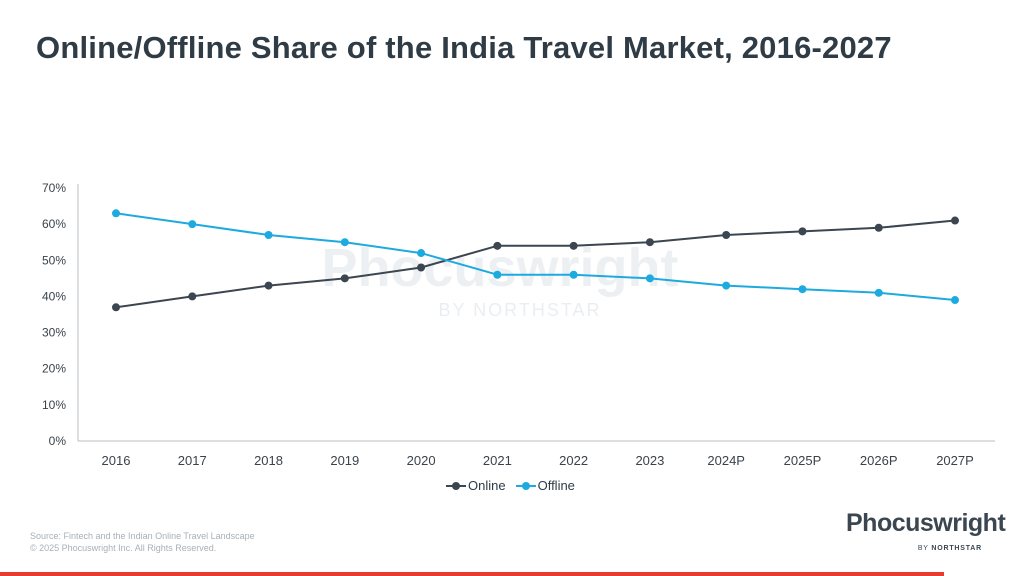 The height and width of the screenshot is (576, 1024). Describe the element at coordinates (525, 486) in the screenshot. I see `legend-offline-marker` at that location.